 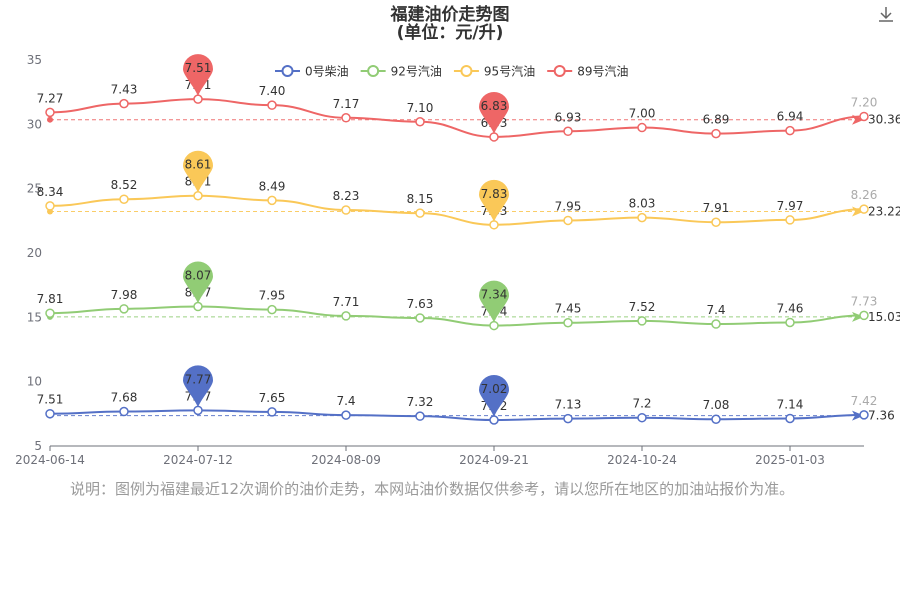 I want to click on data-label: 6.94, so click(x=790, y=117).